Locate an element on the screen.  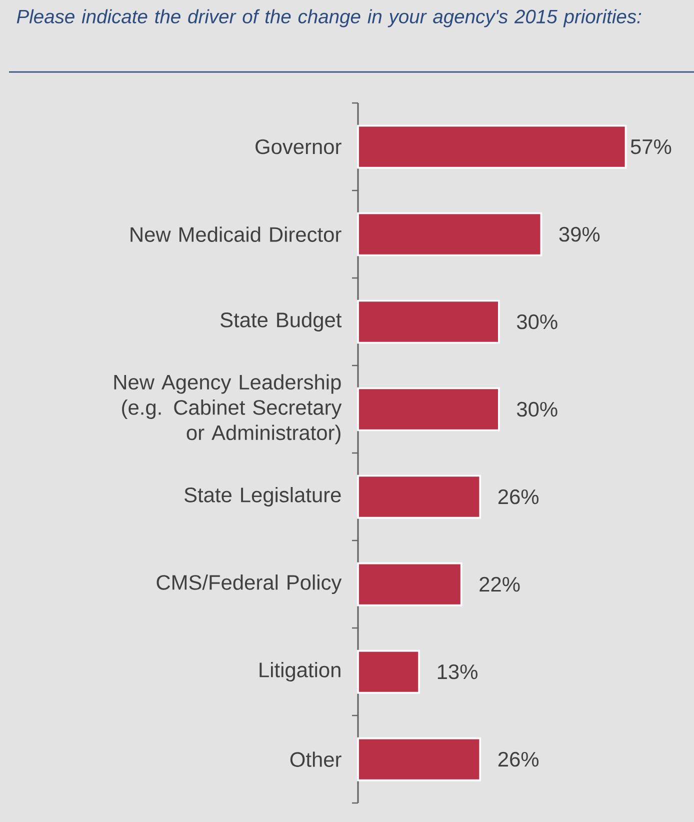
y-tick-label: Governor is located at coordinates (299, 146).